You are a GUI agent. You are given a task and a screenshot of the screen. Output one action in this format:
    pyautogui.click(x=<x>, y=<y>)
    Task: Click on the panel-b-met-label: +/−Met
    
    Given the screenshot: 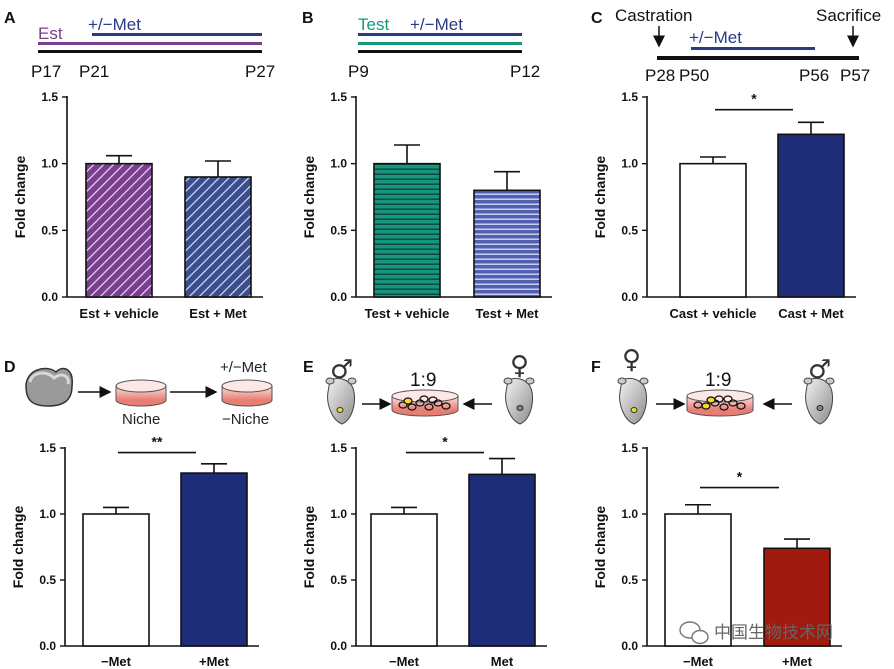 What is the action you would take?
    pyautogui.click(x=436, y=24)
    